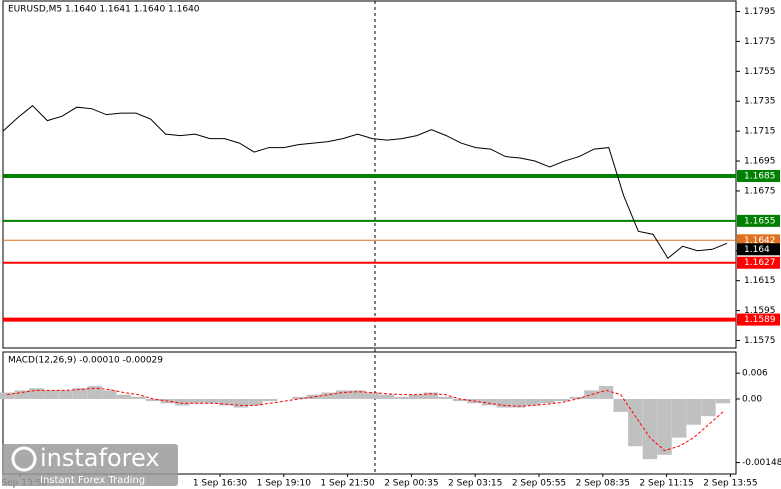 Image resolution: width=781 pixels, height=489 pixels. I want to click on level-label: 1.1655, so click(760, 221).